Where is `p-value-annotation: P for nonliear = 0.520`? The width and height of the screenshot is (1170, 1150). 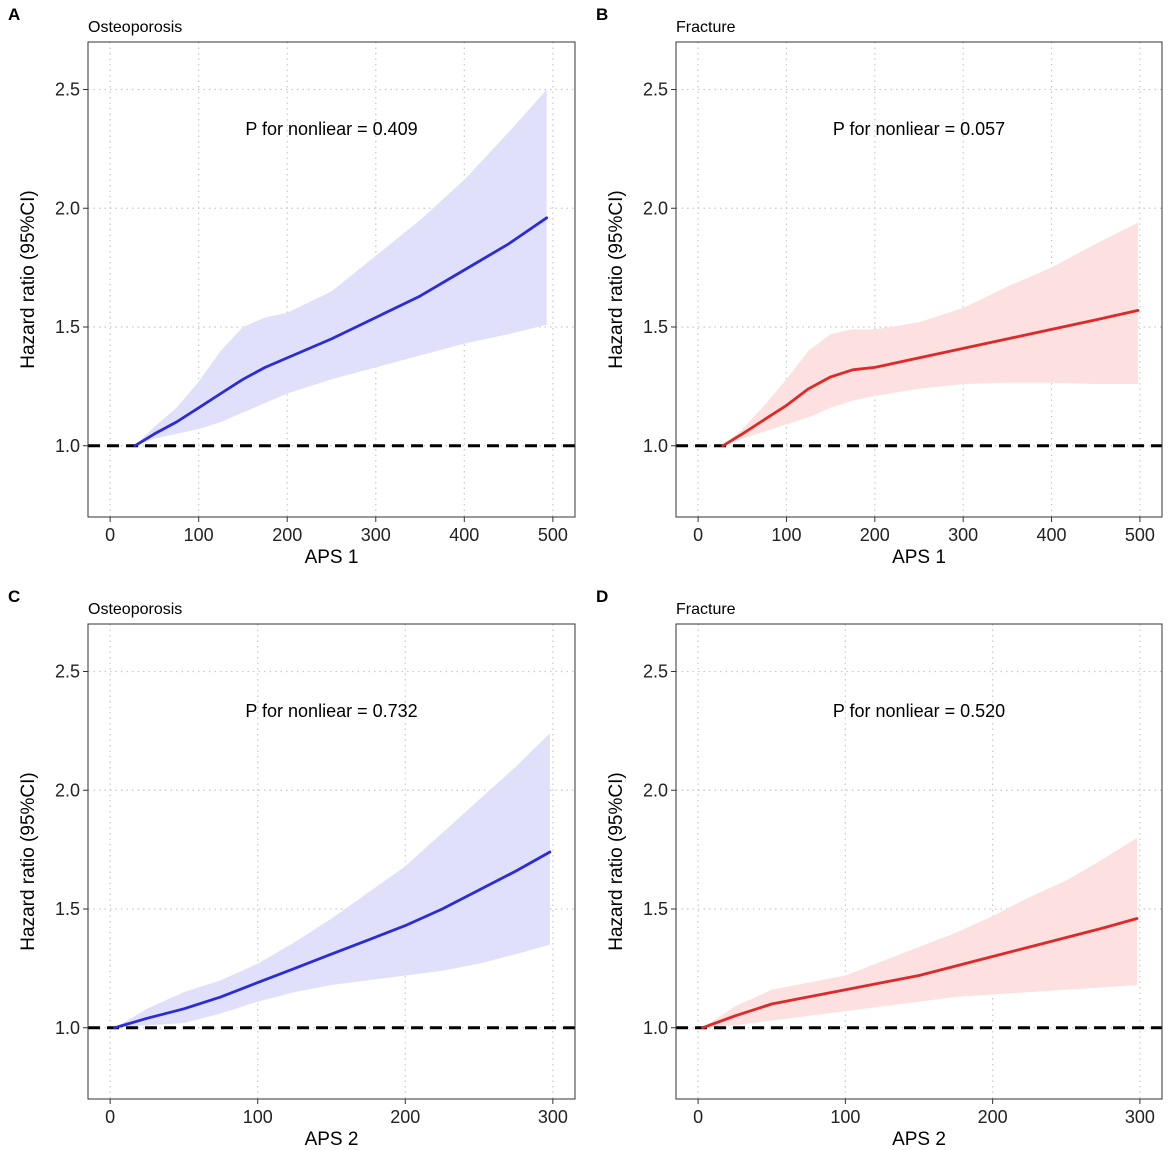
p-value-annotation: P for nonliear = 0.520 is located at coordinates (919, 711).